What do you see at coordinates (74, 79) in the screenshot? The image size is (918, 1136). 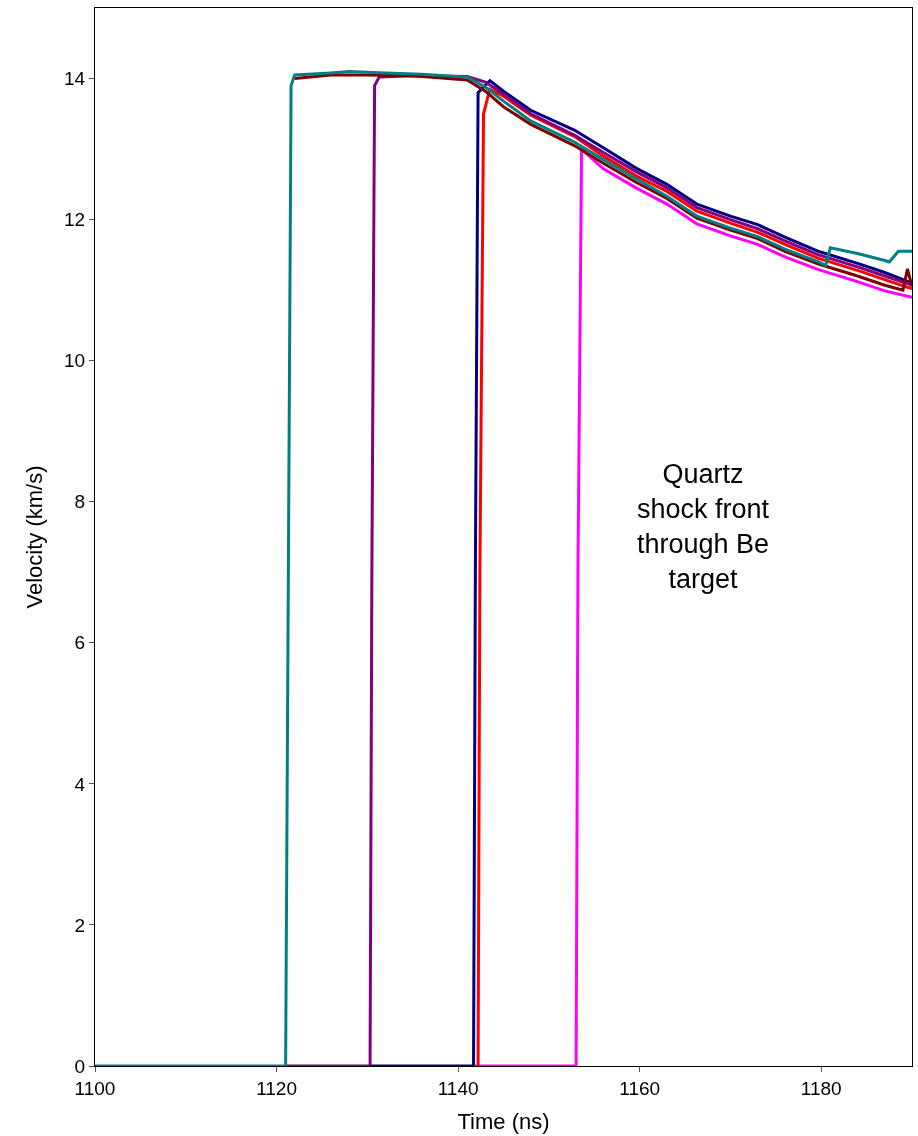 I see `y-tick-label: 14` at bounding box center [74, 79].